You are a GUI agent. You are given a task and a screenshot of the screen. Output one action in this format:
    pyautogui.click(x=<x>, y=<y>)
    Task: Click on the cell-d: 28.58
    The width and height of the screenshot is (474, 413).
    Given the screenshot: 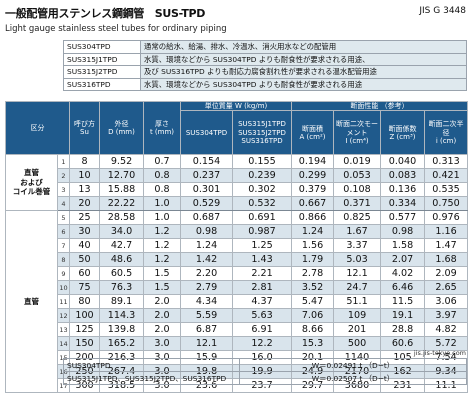 What is the action you would take?
    pyautogui.click(x=121, y=218)
    